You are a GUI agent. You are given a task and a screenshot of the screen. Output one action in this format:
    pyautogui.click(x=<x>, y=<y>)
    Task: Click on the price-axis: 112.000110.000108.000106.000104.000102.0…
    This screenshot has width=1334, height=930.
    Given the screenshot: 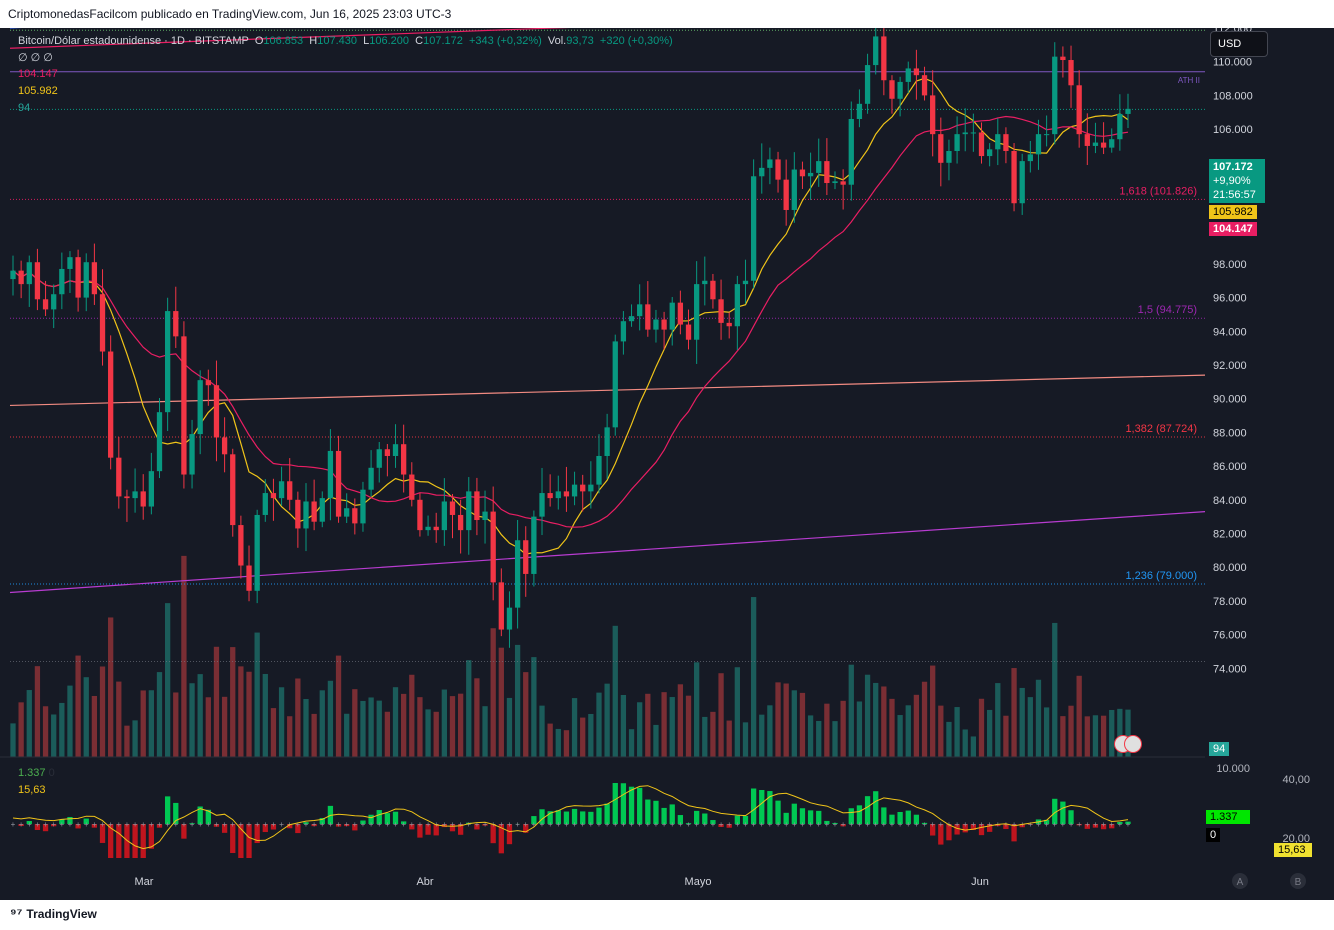 What is the action you would take?
    pyautogui.click(x=1233, y=351)
    